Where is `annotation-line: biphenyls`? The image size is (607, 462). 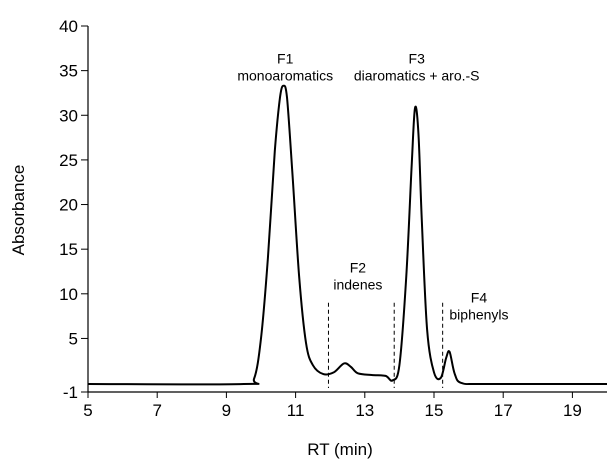
annotation-line: biphenyls is located at coordinates (478, 315).